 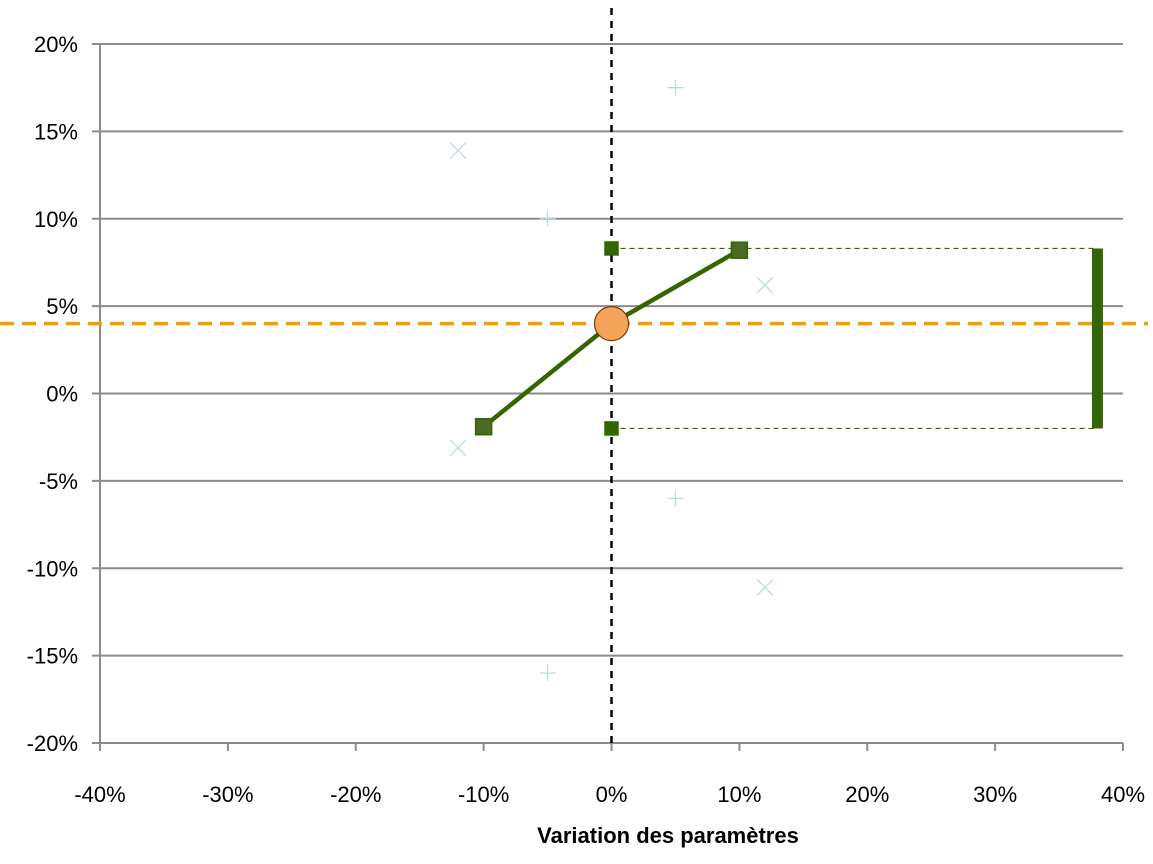 I want to click on x-tick-label: 0%, so click(x=612, y=794).